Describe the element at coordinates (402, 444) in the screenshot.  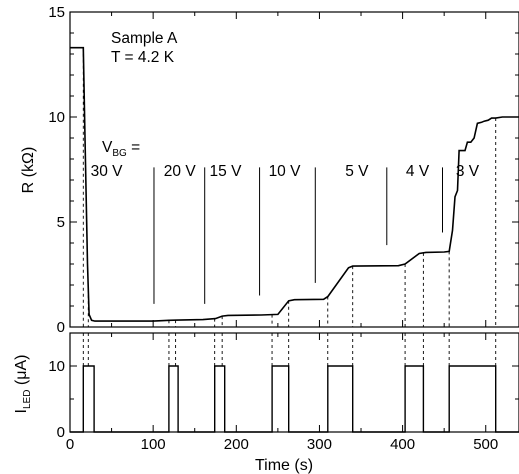
I see `bottom-x-tick-label: 400` at that location.